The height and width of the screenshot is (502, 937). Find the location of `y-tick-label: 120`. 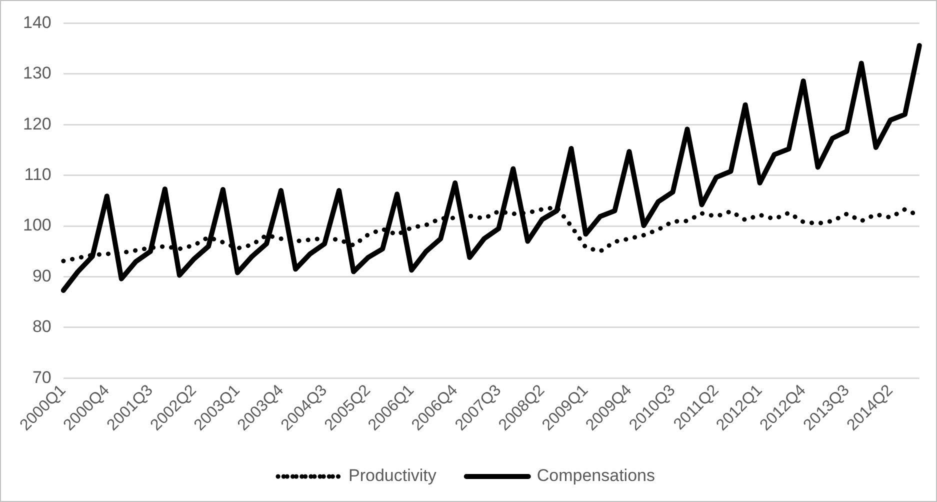

y-tick-label: 120 is located at coordinates (37, 124).